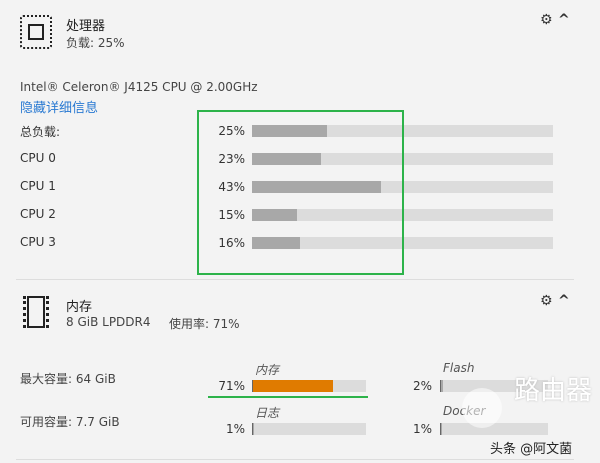 The height and width of the screenshot is (463, 600). What do you see at coordinates (86, 26) in the screenshot?
I see `cpu-title: 处理器` at bounding box center [86, 26].